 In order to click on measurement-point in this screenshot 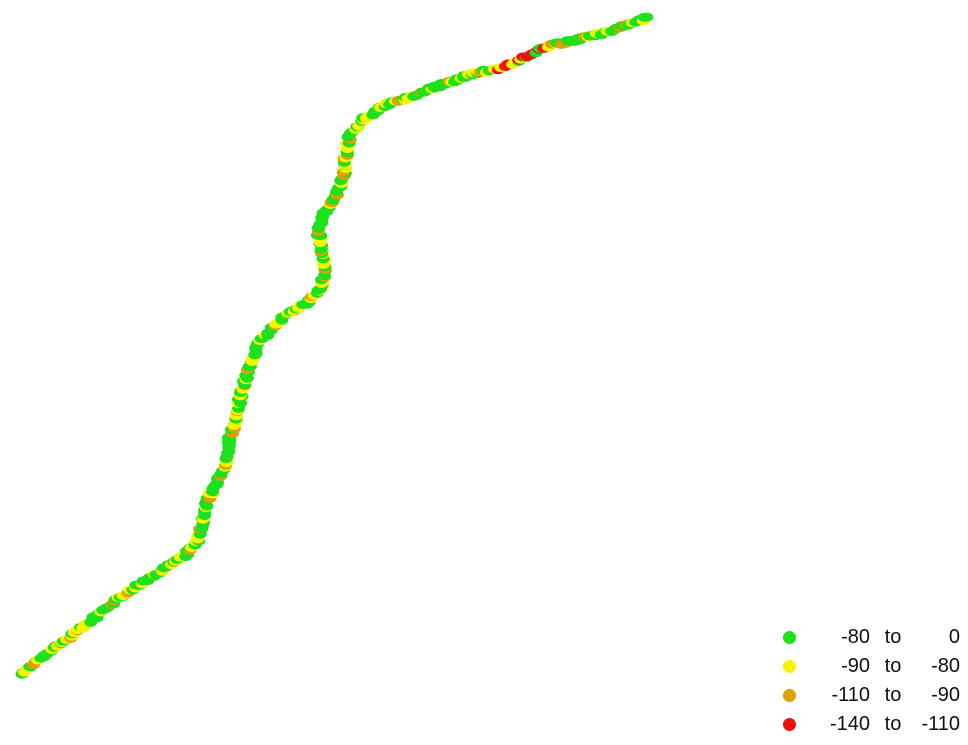, I will do `click(647, 17)`.